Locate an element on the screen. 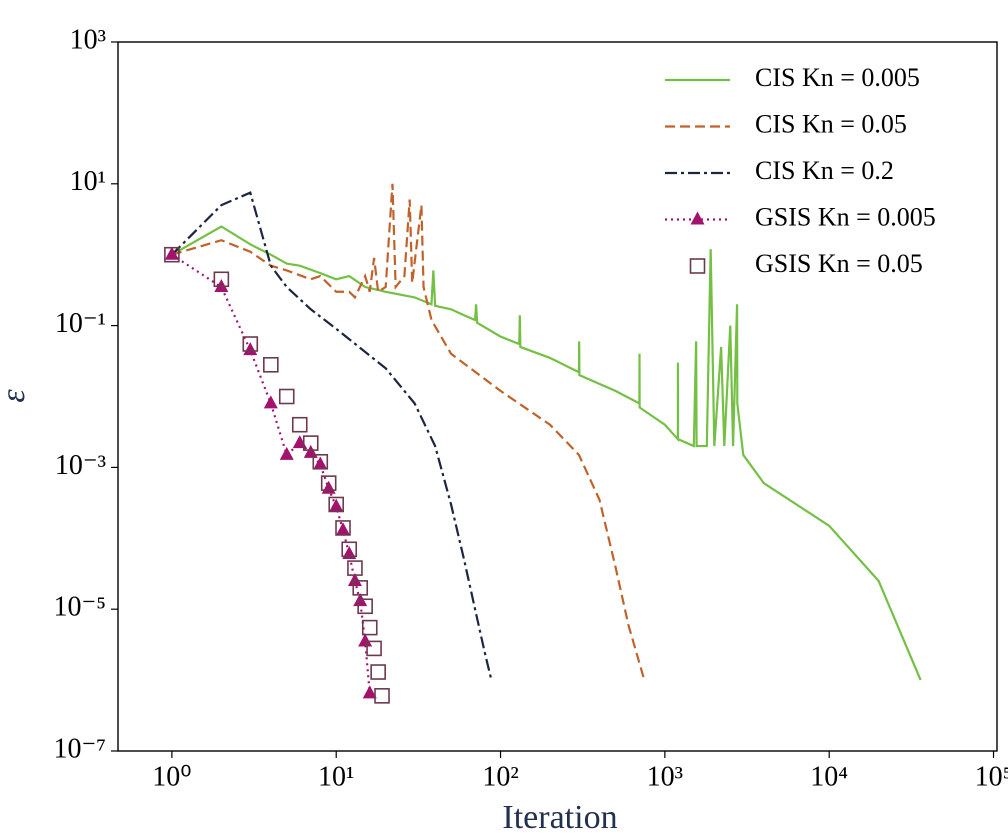 This screenshot has width=1008, height=835. legend-label: CIS Kn = 0.05 is located at coordinates (831, 123).